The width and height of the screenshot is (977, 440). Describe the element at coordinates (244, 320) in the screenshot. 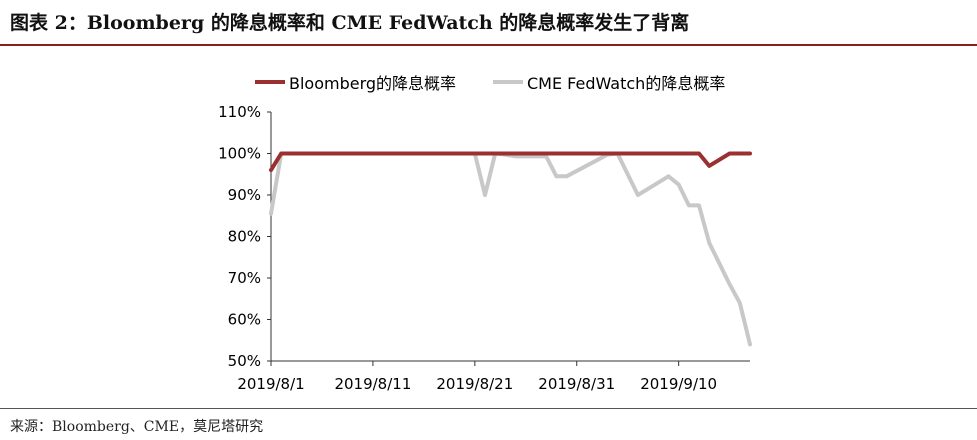

I see `y-tick-label: 60%` at that location.